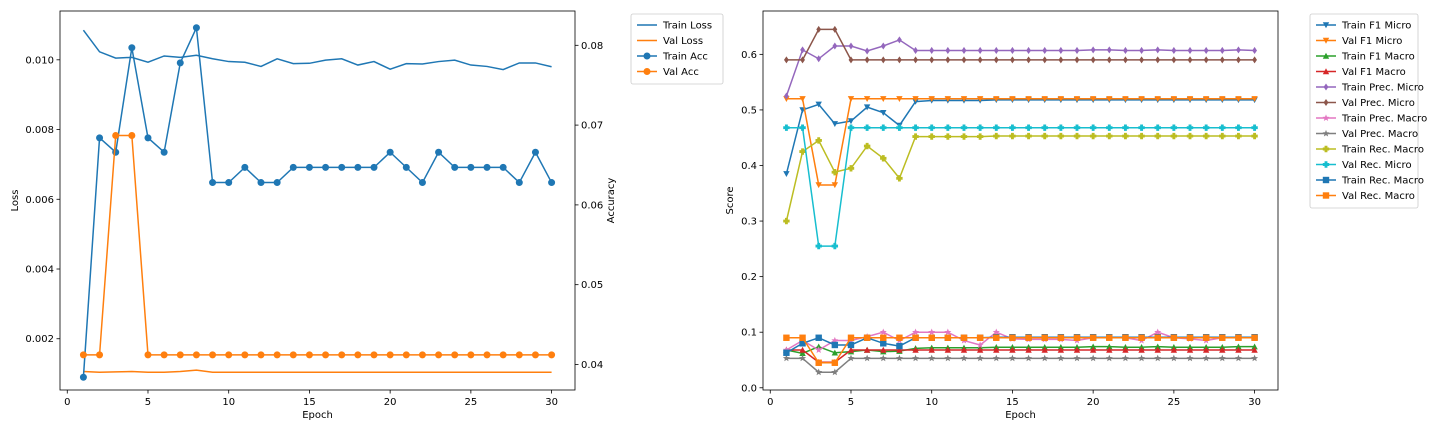 The height and width of the screenshot is (432, 1440). I want to click on series-line, so click(1020, 68).